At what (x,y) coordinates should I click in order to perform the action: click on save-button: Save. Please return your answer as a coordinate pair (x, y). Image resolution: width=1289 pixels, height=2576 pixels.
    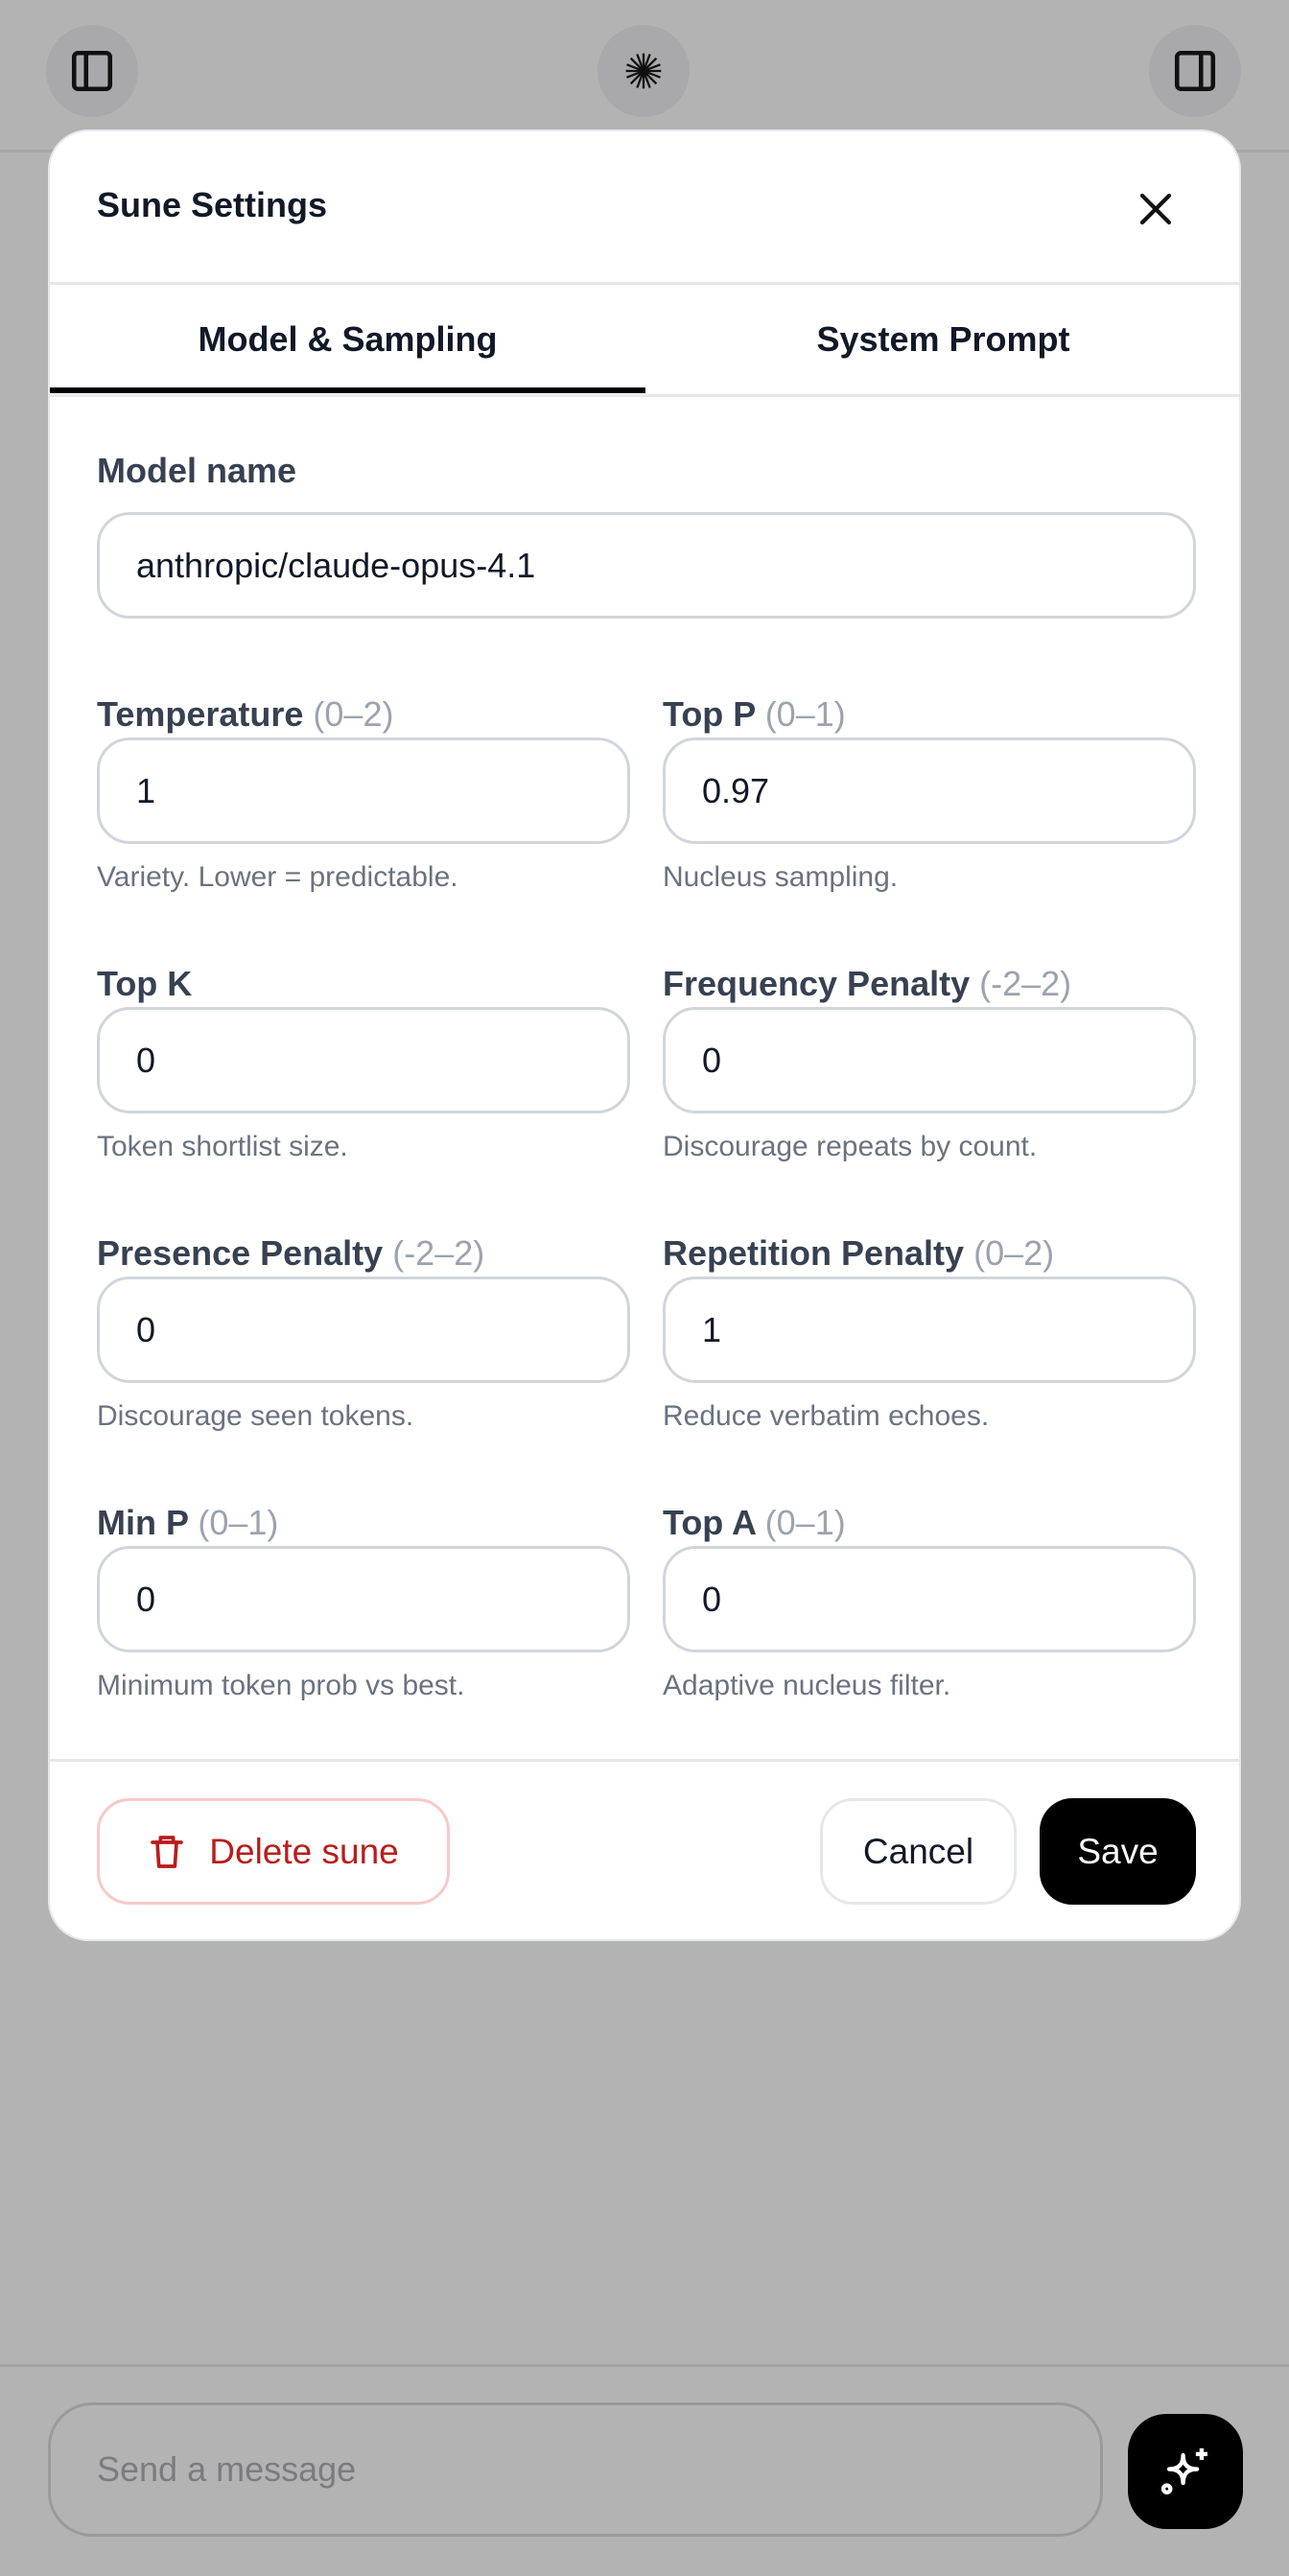
    Looking at the image, I should click on (1118, 1851).